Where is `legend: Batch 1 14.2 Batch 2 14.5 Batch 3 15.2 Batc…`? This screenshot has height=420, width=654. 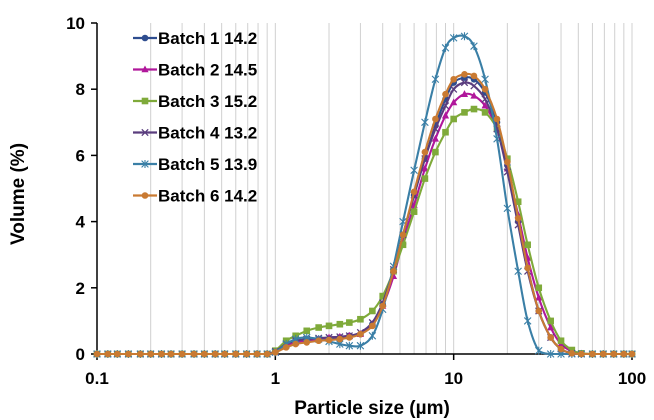 legend: Batch 1 14.2 Batch 2 14.5 Batch 3 15.2 Batc… is located at coordinates (195, 117).